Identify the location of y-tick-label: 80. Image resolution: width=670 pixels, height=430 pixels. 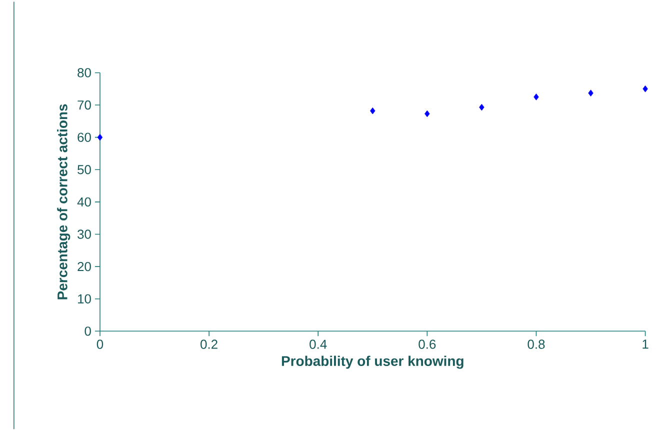
(84, 73).